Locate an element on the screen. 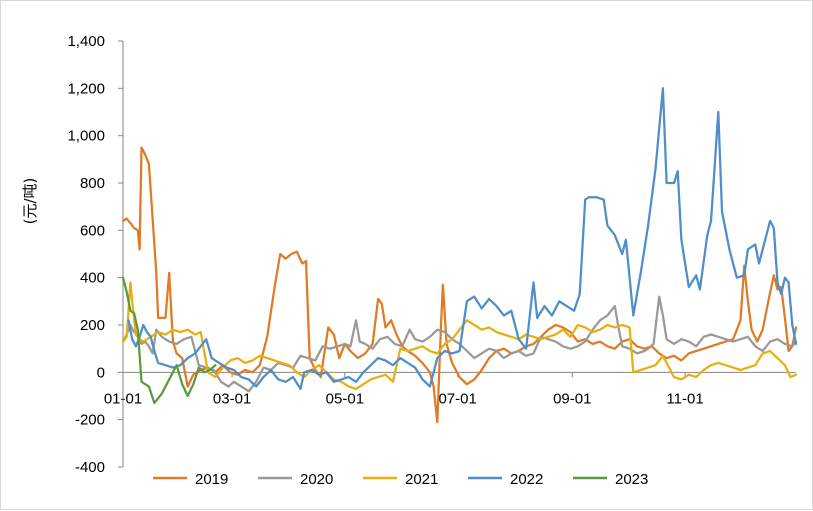 The height and width of the screenshot is (511, 813). y-axis-ticks: -400 -200 0 200 400 600 800 1,000 1,200 1,400 is located at coordinates (95, 254).